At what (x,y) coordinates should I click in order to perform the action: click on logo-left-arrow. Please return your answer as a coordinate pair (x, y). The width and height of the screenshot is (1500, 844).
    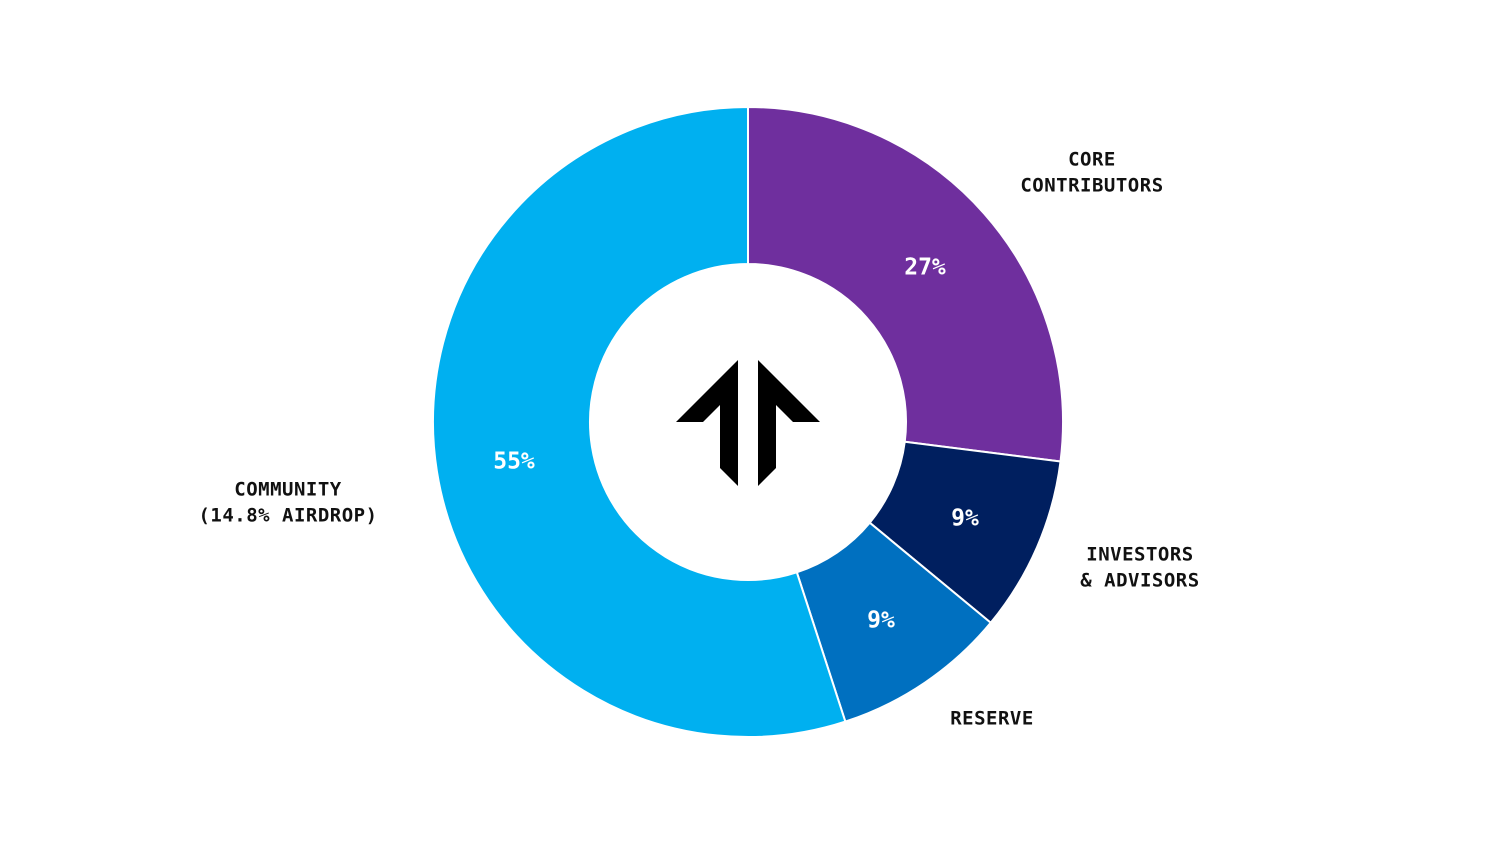
    Looking at the image, I should click on (707, 423).